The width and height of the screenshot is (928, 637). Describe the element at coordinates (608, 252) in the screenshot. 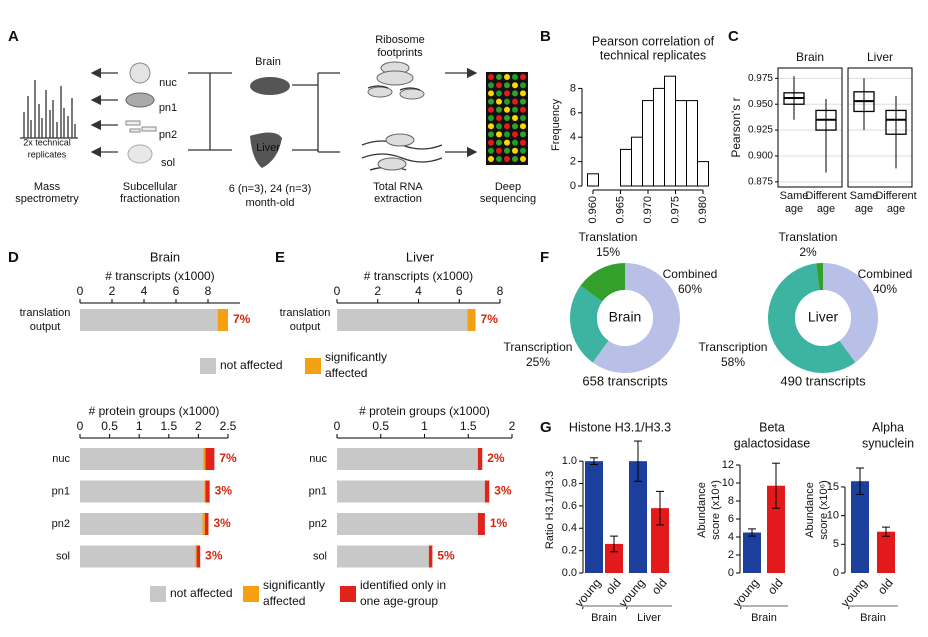

I see `slice-value: 15%` at that location.